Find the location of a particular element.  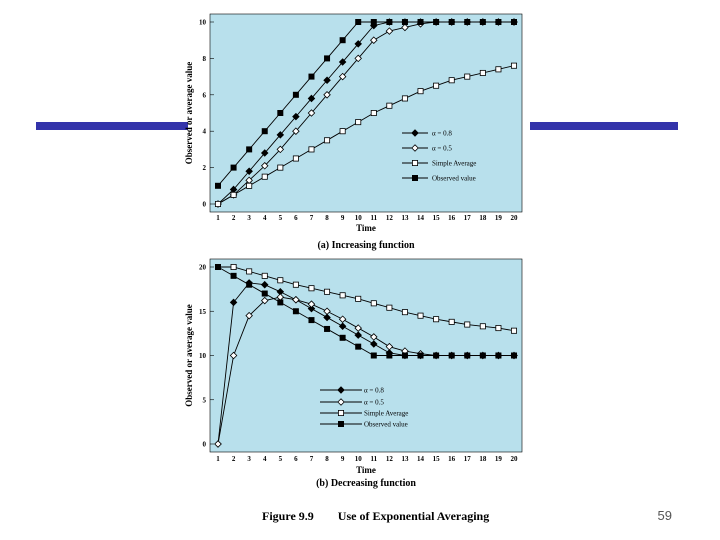

y-axis-label-0: Observed or average value is located at coordinates (189, 113).